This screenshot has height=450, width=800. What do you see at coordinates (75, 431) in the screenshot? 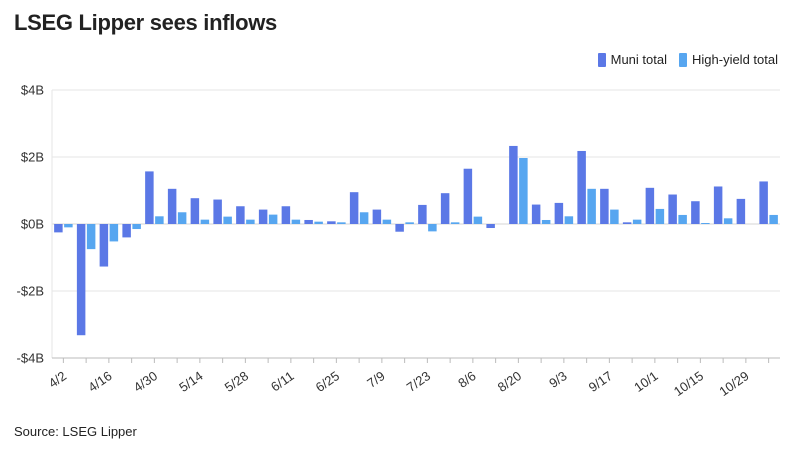
I see `source-note: Source: LSEG Lipper` at bounding box center [75, 431].